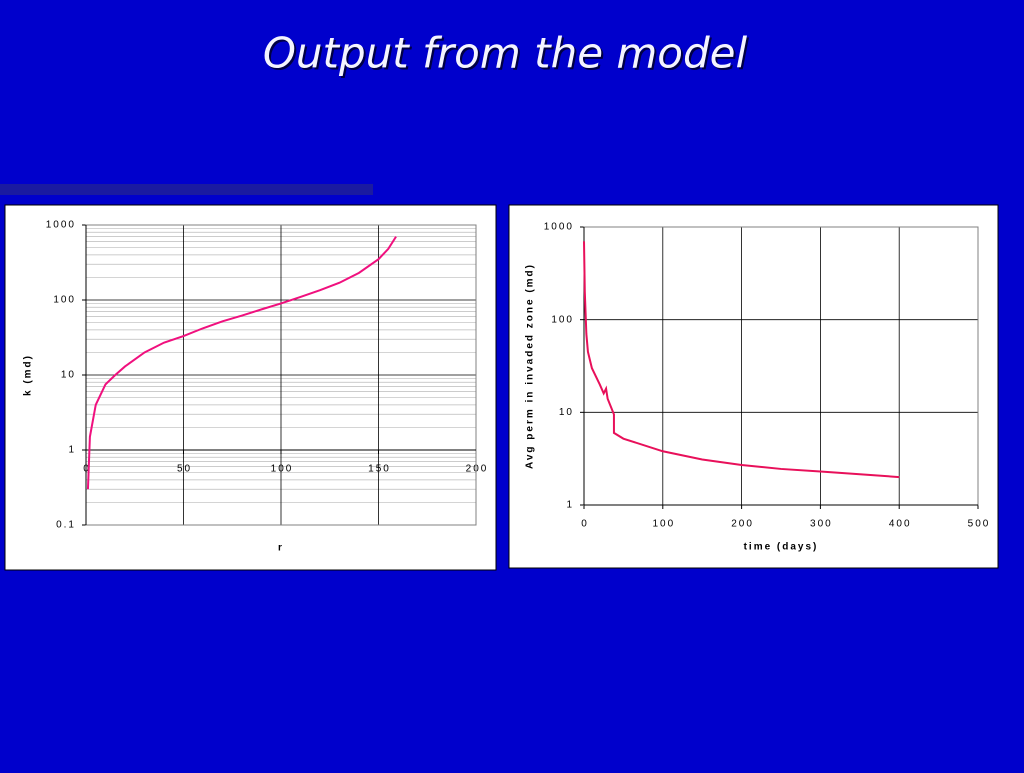 This screenshot has height=773, width=1024. Describe the element at coordinates (28, 375) in the screenshot. I see `y-axis-label: k (md)` at that location.